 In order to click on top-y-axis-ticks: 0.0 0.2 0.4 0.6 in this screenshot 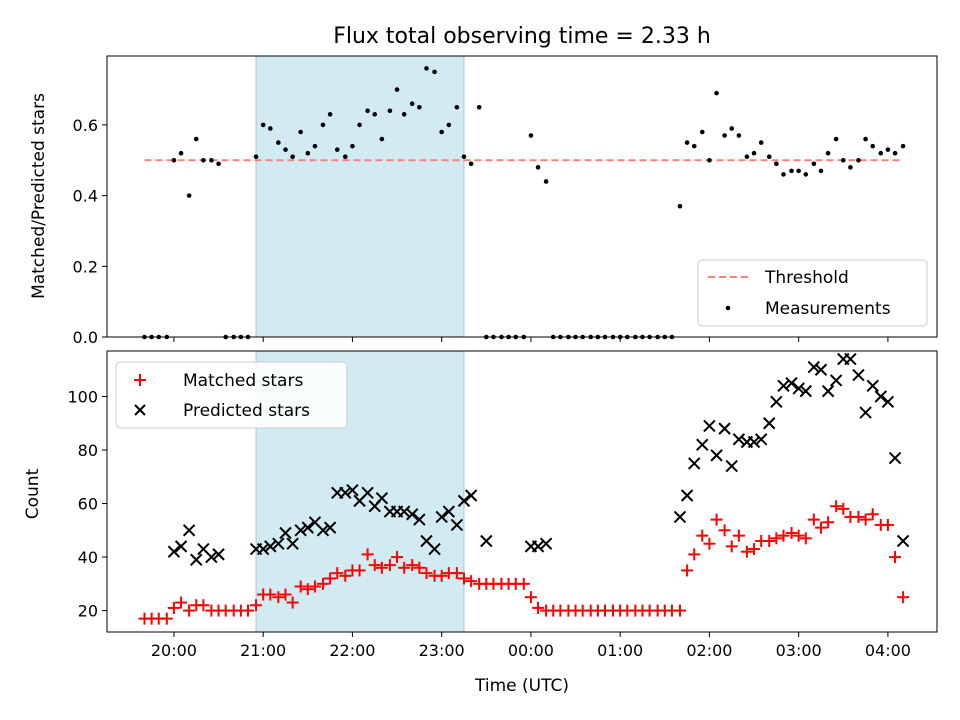, I will do `click(90, 231)`.